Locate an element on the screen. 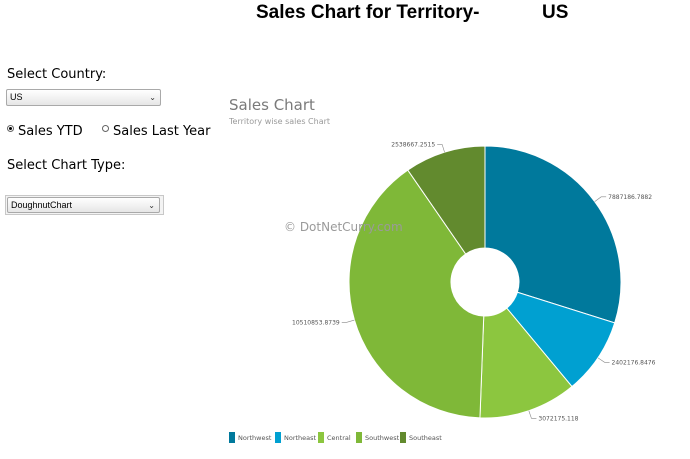  chart-subtitle: Territory wise sales Chart is located at coordinates (280, 121).